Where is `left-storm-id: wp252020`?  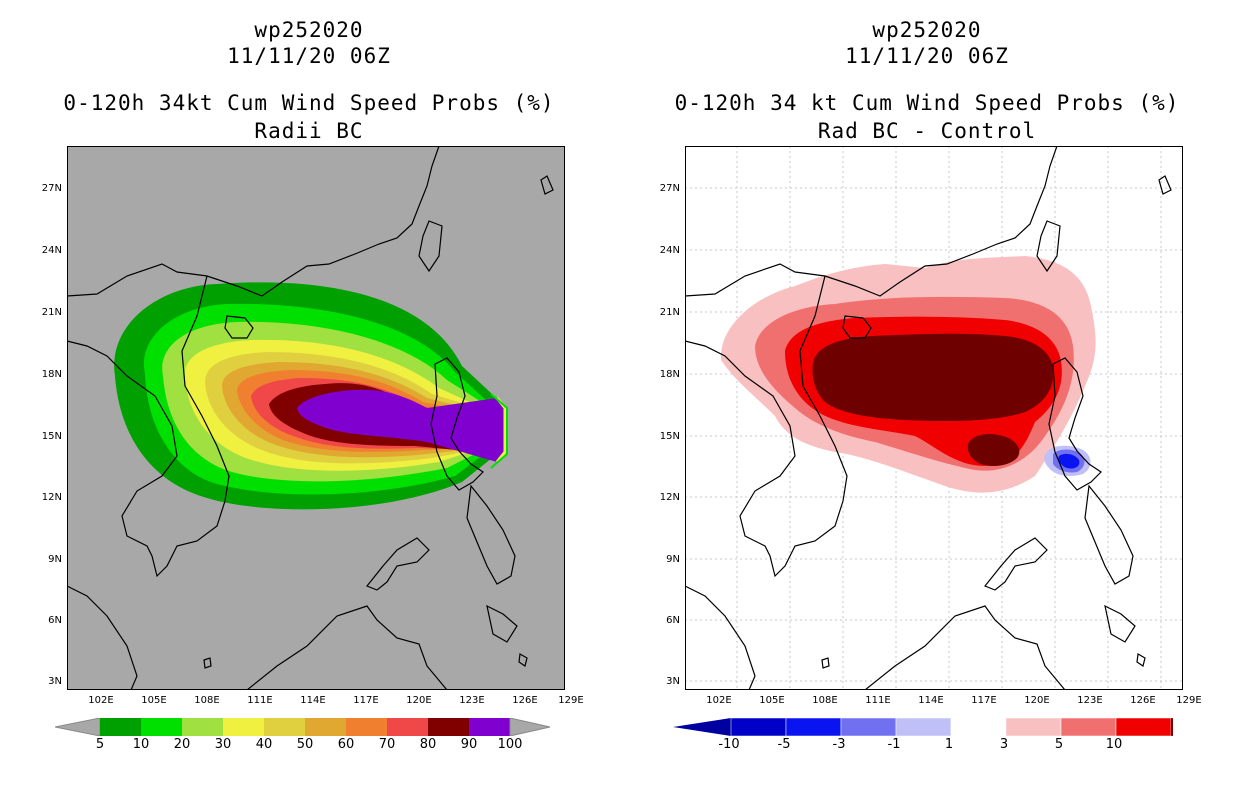
left-storm-id: wp252020 is located at coordinates (309, 30).